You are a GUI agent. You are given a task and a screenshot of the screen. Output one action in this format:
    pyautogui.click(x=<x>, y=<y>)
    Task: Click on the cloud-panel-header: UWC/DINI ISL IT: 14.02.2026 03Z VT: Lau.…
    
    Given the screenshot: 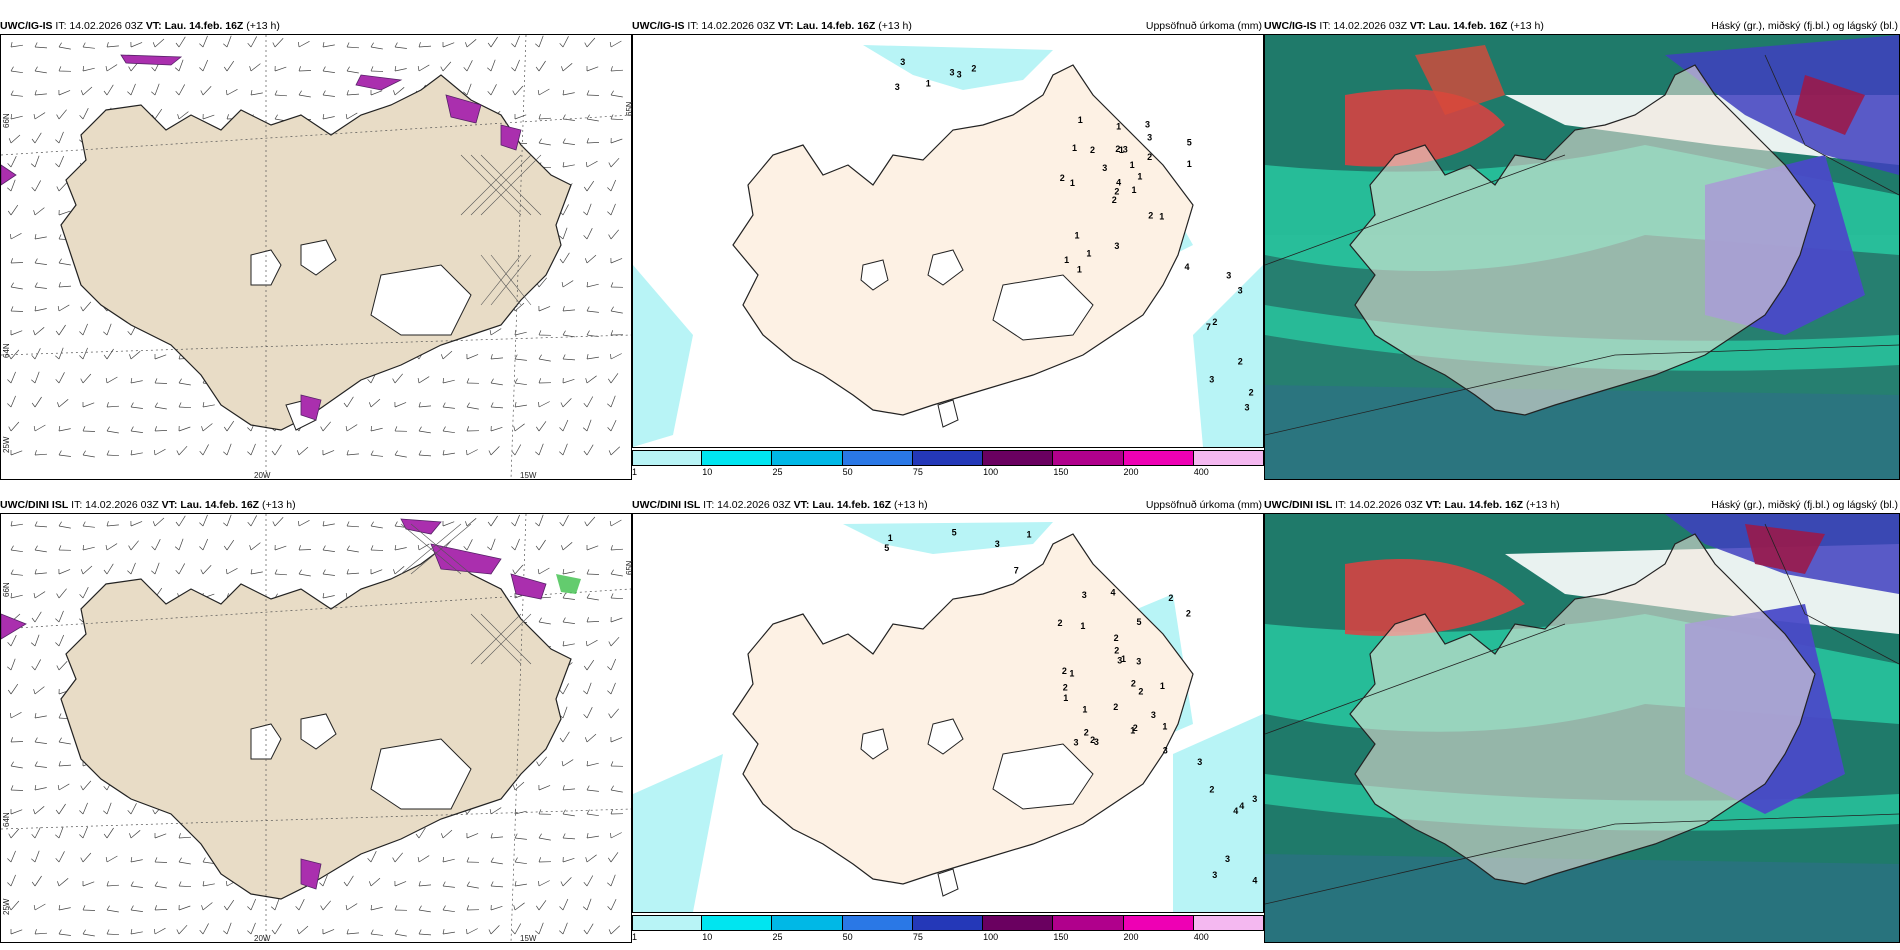 What is the action you would take?
    pyautogui.click(x=1412, y=505)
    